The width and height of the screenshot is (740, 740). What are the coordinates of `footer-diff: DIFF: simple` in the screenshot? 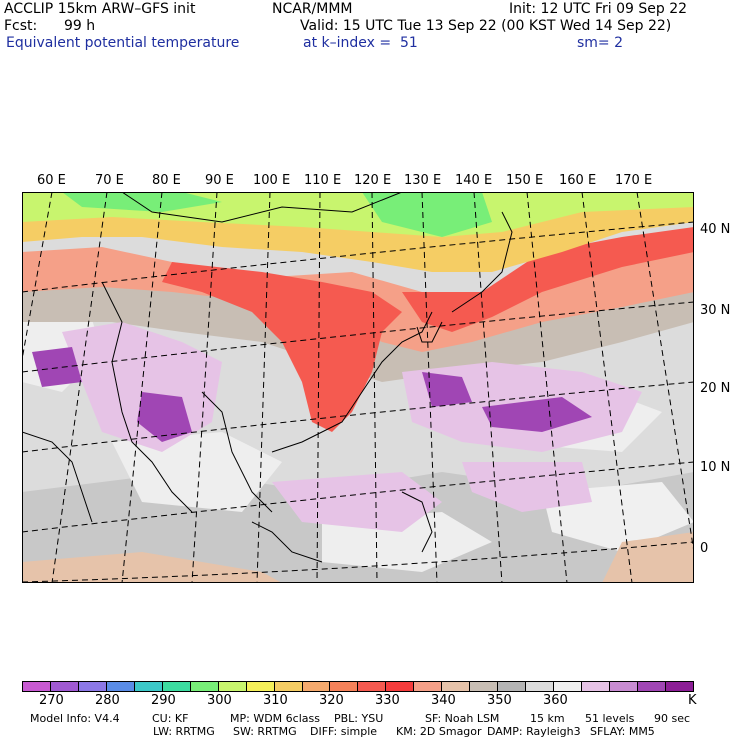 It's located at (344, 731).